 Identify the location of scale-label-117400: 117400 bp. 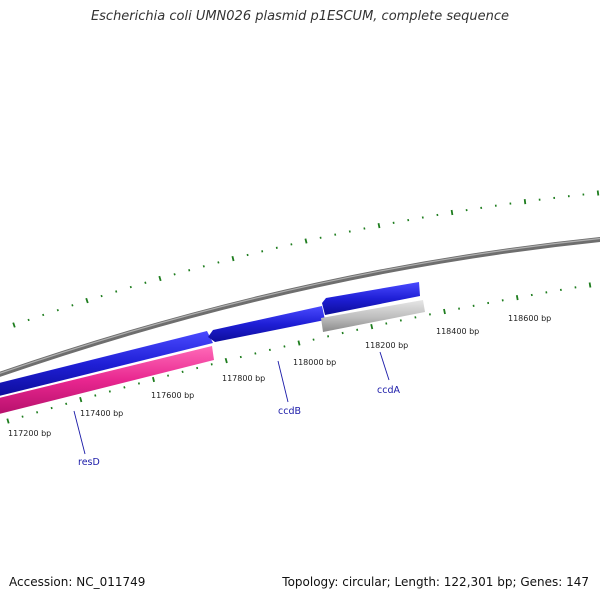
(101, 413).